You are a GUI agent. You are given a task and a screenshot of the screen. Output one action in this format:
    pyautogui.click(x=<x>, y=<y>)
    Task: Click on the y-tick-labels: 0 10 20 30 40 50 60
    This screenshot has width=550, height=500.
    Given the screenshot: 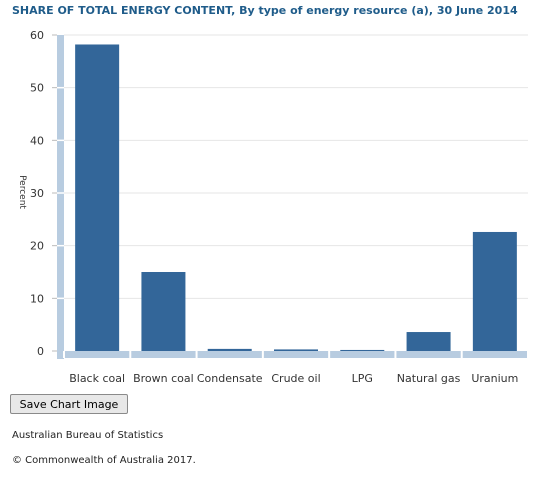 What is the action you would take?
    pyautogui.click(x=37, y=193)
    